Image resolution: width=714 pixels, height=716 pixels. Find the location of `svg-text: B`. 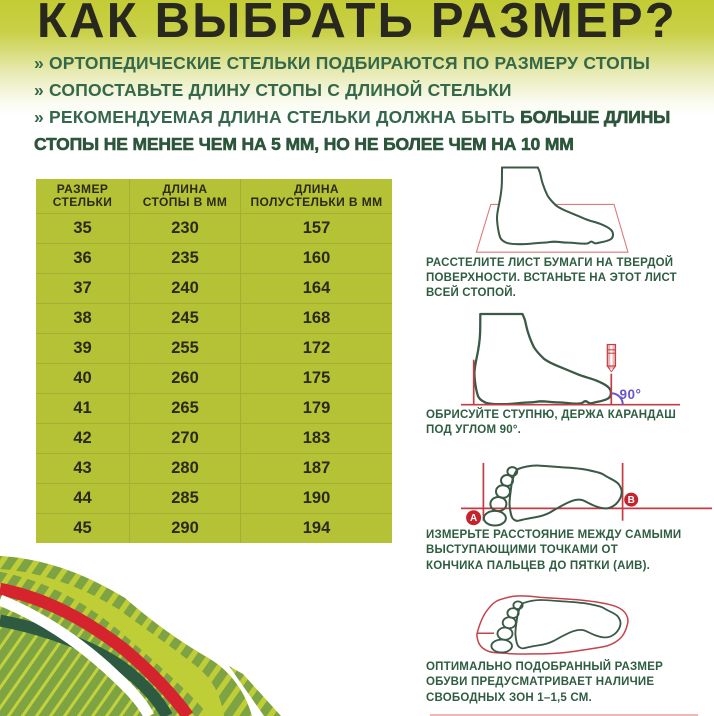

svg-text: B is located at coordinates (631, 500).